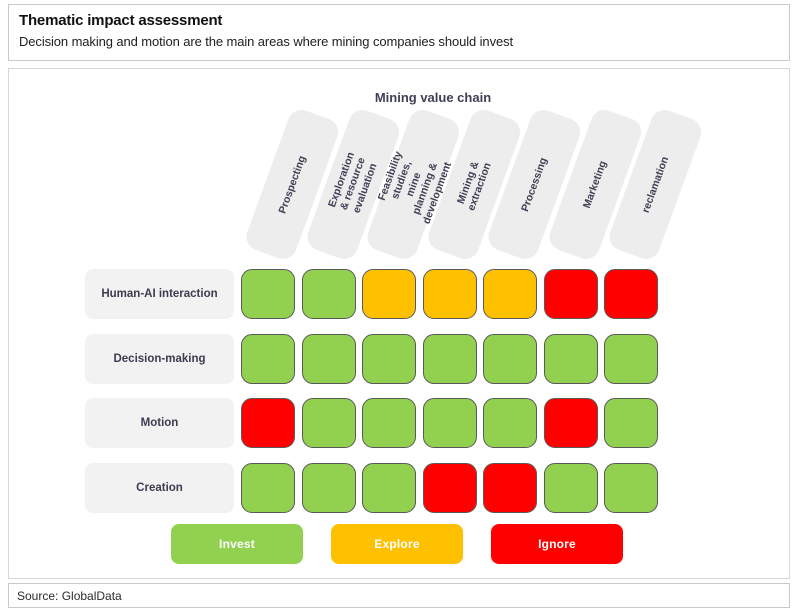 Image resolution: width=800 pixels, height=611 pixels. Describe the element at coordinates (655, 184) in the screenshot. I see `column-header-label: reclamation` at that location.